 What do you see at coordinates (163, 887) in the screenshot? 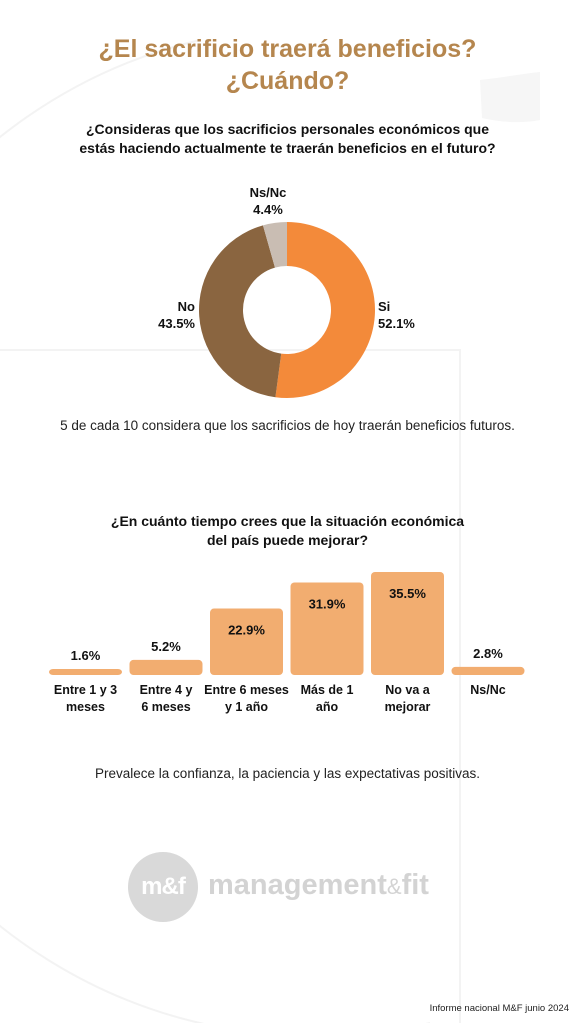
I see `logo-mark: m&f` at bounding box center [163, 887].